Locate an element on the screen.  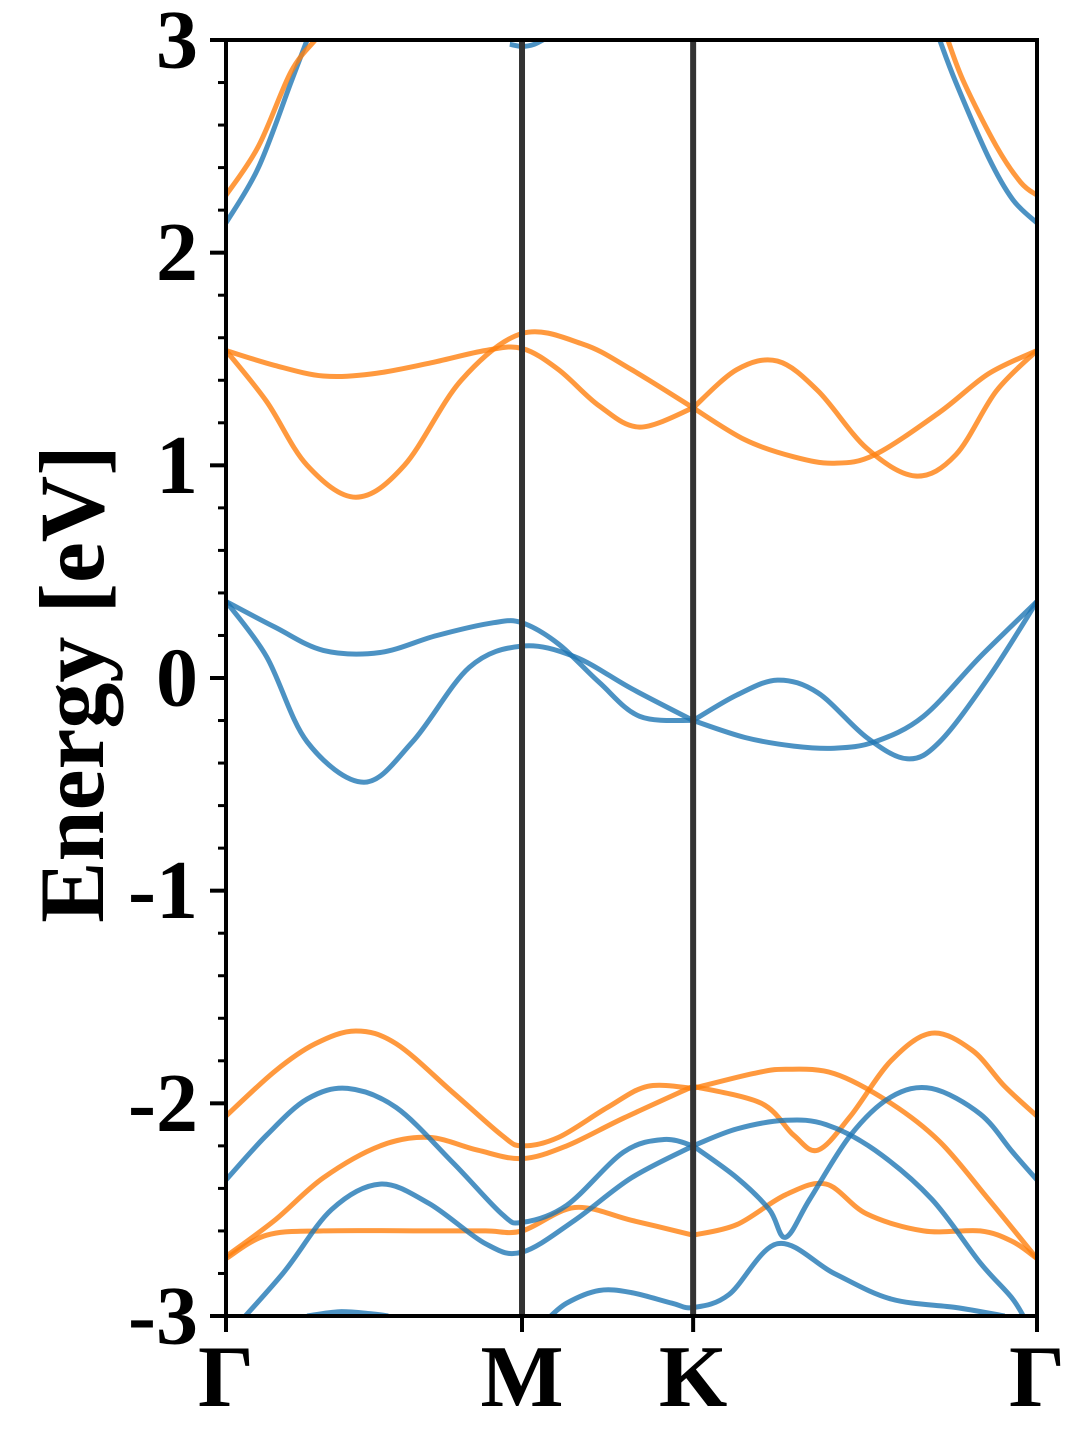
y-tick-label: 1 is located at coordinates (177, 465).